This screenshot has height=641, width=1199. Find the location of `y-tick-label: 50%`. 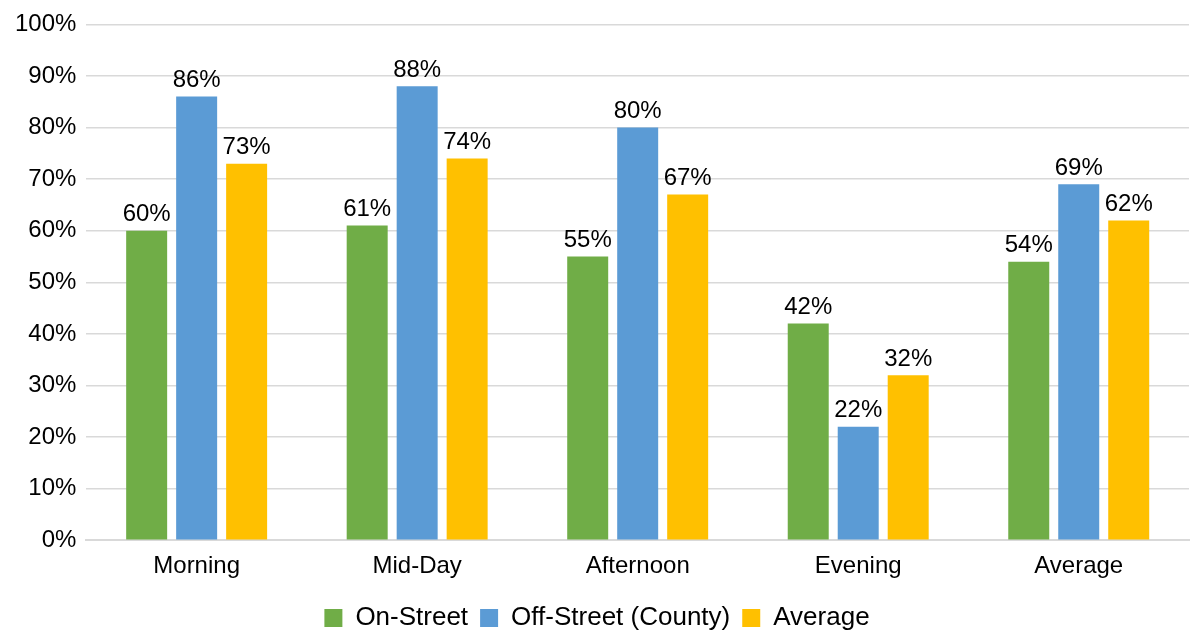

y-tick-label: 50% is located at coordinates (52, 280).